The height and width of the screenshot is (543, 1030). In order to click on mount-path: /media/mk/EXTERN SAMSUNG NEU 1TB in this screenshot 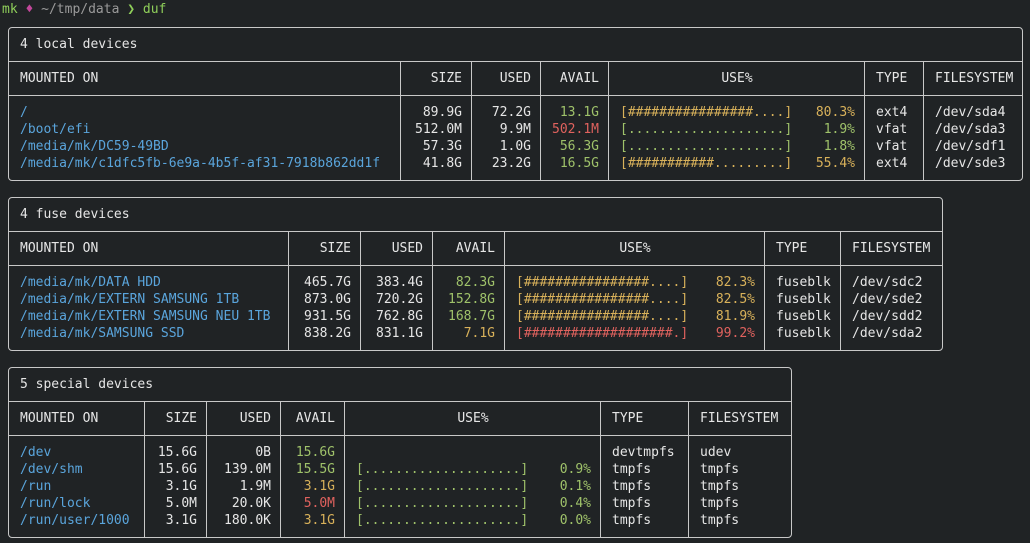, I will do `click(145, 316)`.